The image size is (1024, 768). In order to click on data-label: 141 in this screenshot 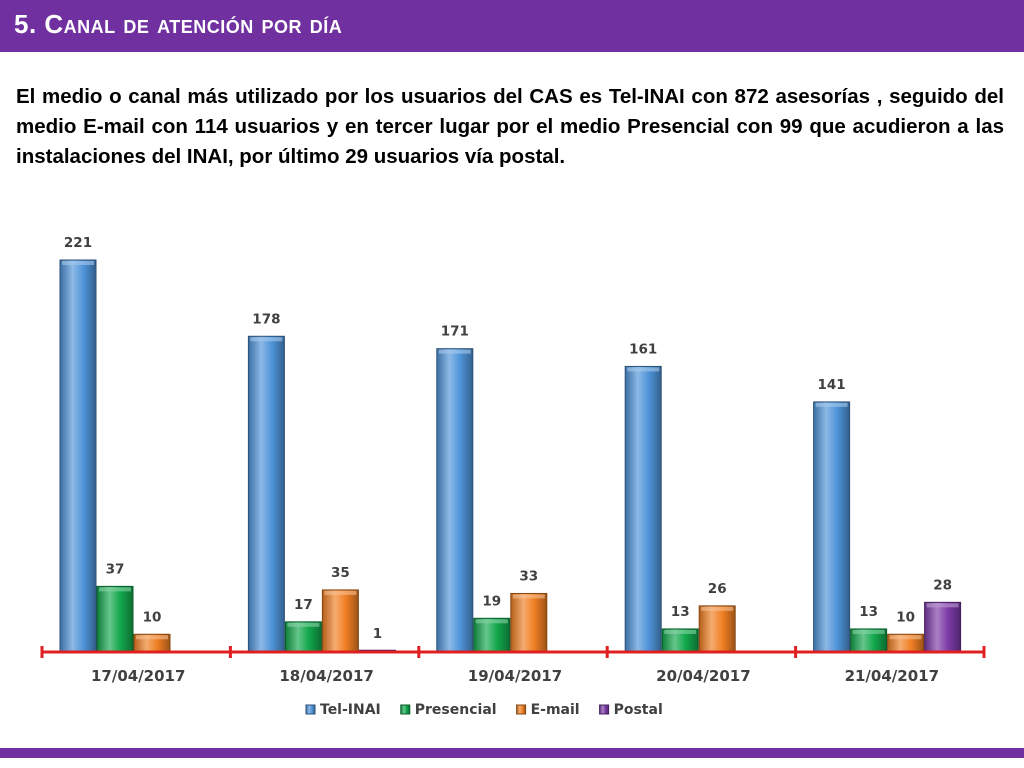, I will do `click(832, 385)`.